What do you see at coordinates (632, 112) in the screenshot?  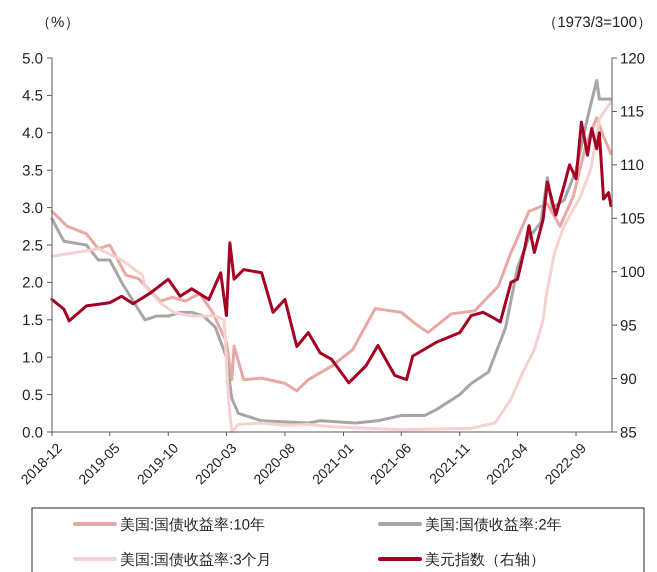 I see `y2-tick-label: 115` at bounding box center [632, 112].